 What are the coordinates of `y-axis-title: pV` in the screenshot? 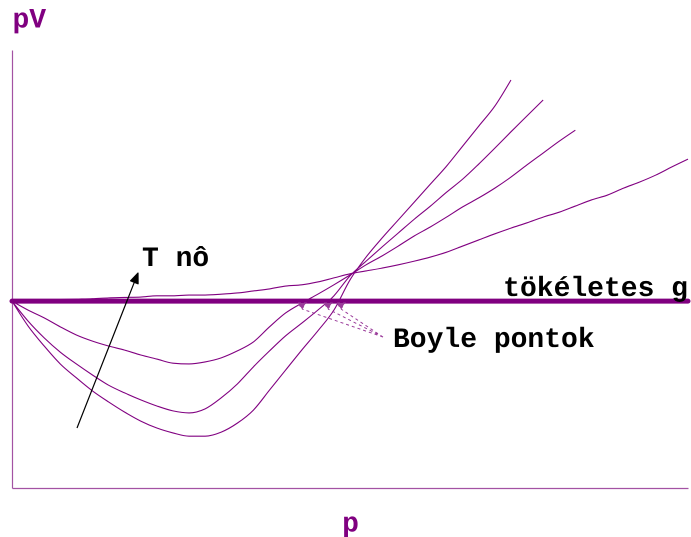 It's located at (29, 21).